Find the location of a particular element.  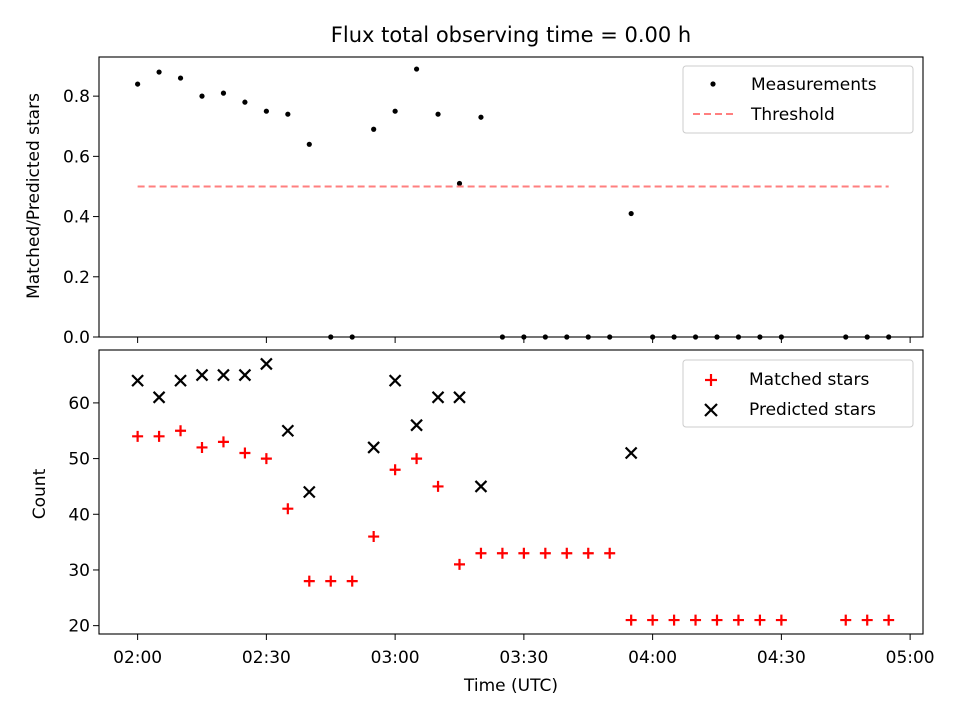

counts-legend: Matched stars Predicted stars is located at coordinates (798, 393).